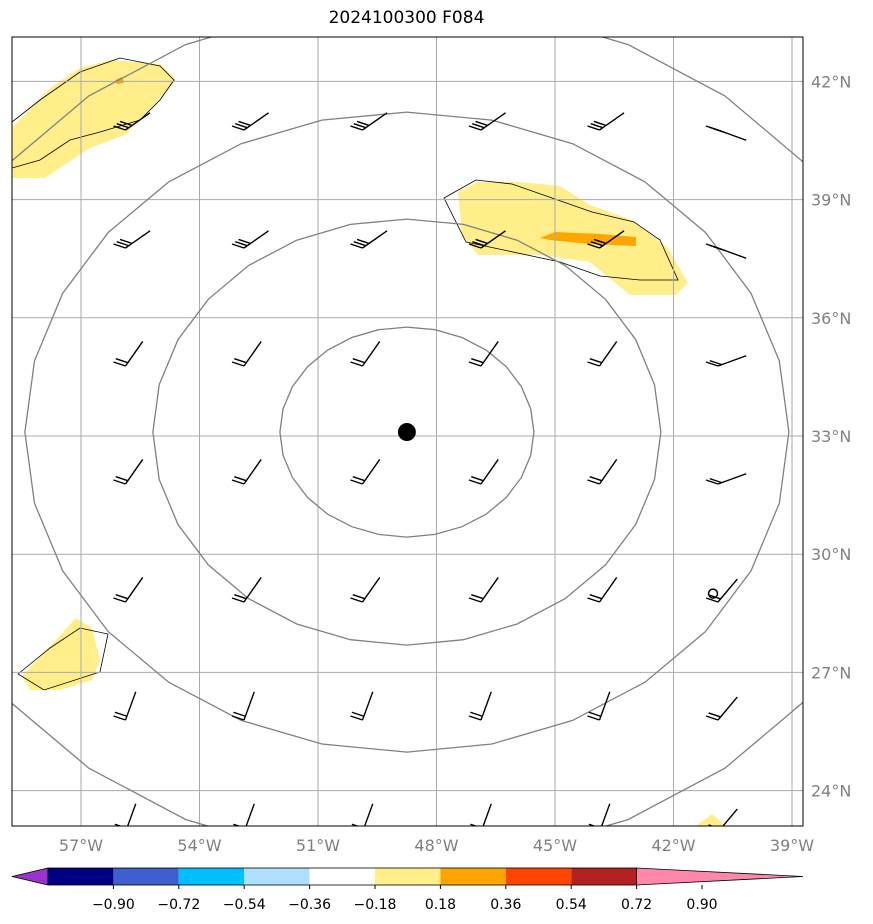  I want to click on colorbar-tick-label: −0.72, so click(178, 905).